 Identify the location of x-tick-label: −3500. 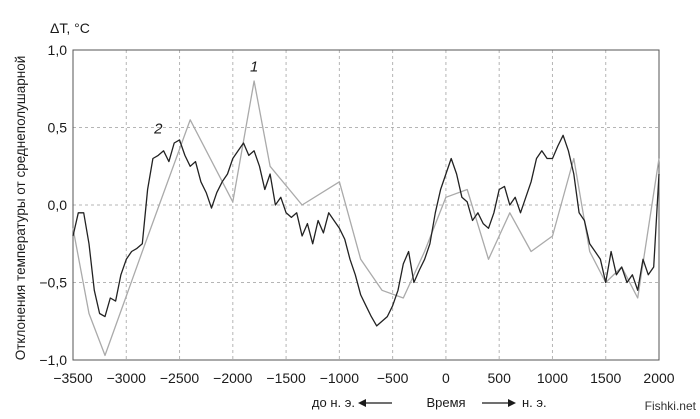
(73, 378).